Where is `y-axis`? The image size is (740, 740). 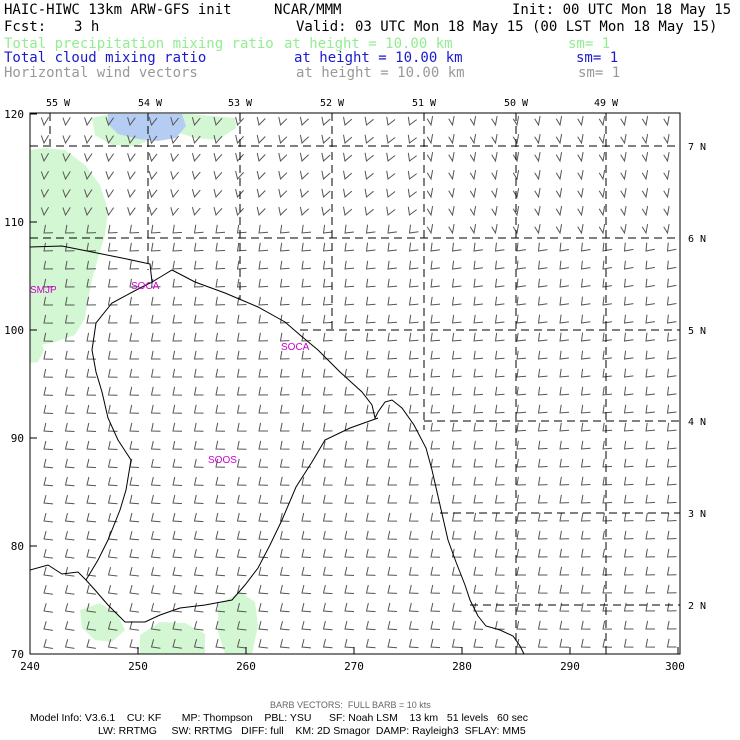 y-axis is located at coordinates (33, 384).